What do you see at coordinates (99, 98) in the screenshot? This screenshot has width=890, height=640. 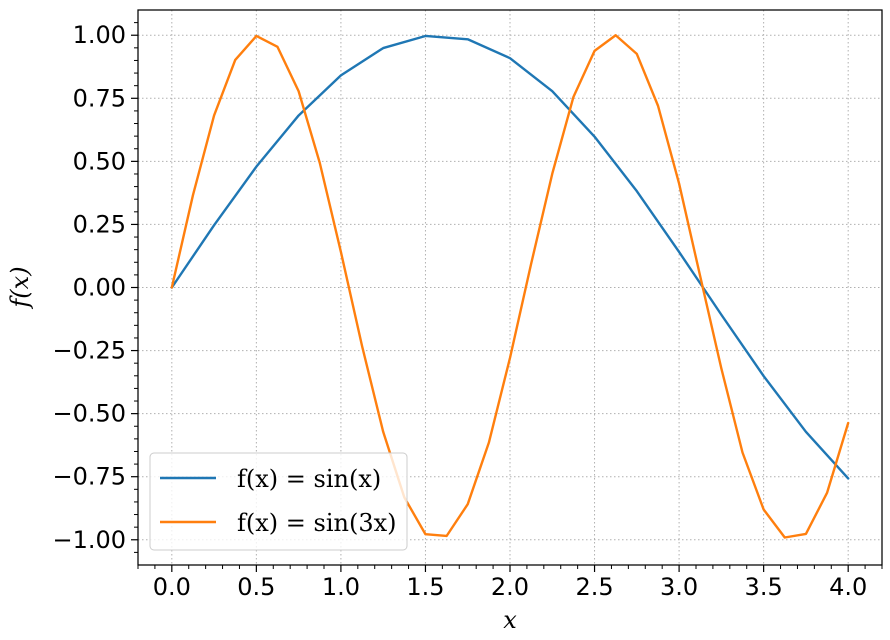 I see `y-tick-label: 0.75` at bounding box center [99, 98].